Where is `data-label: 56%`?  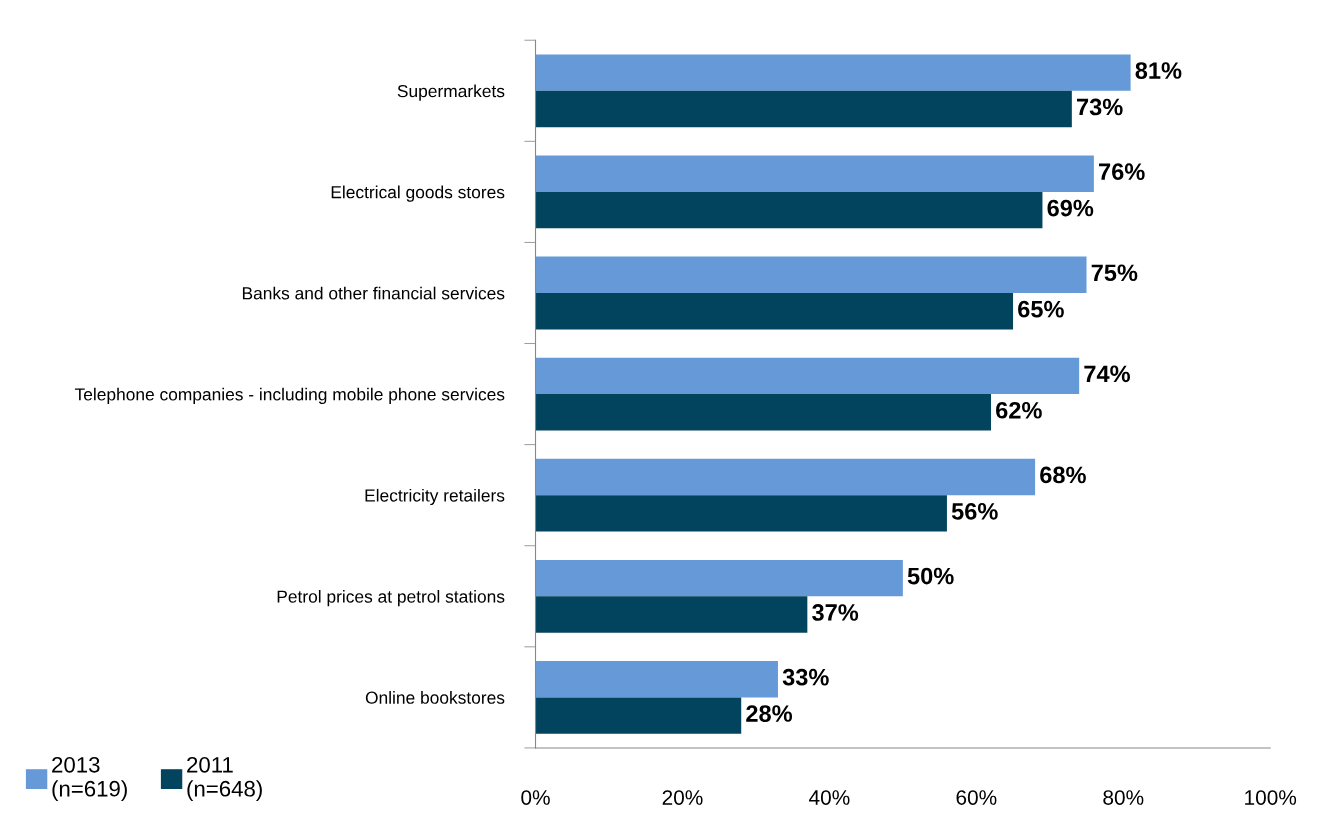 data-label: 56% is located at coordinates (974, 511).